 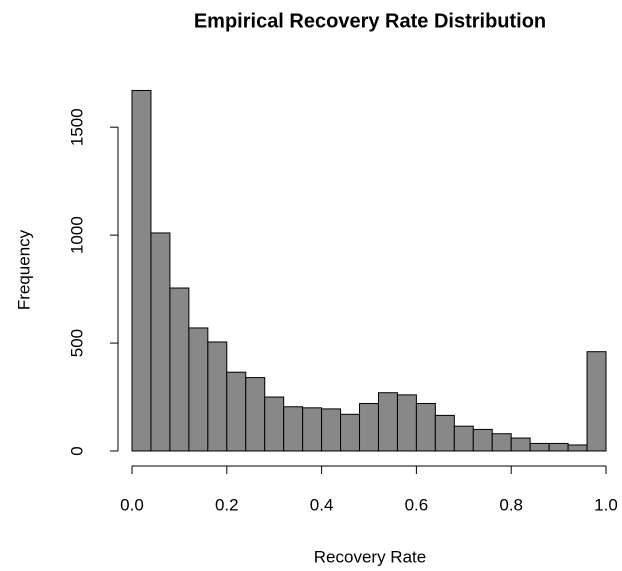 What do you see at coordinates (227, 504) in the screenshot?
I see `x-tick-label: 0.2` at bounding box center [227, 504].